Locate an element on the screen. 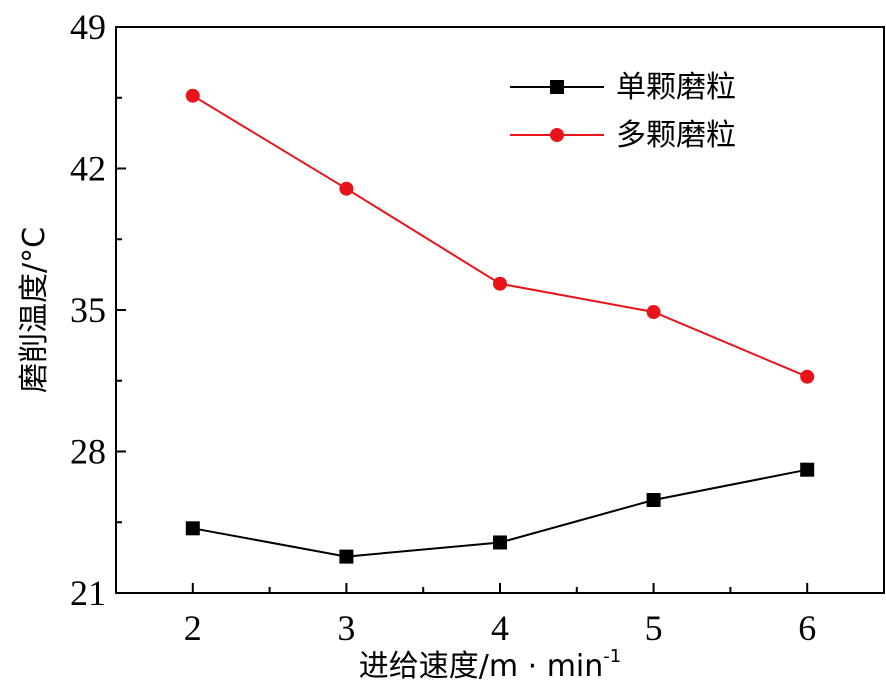 This screenshot has height=690, width=886. y-tick-label: 49 is located at coordinates (88, 27).